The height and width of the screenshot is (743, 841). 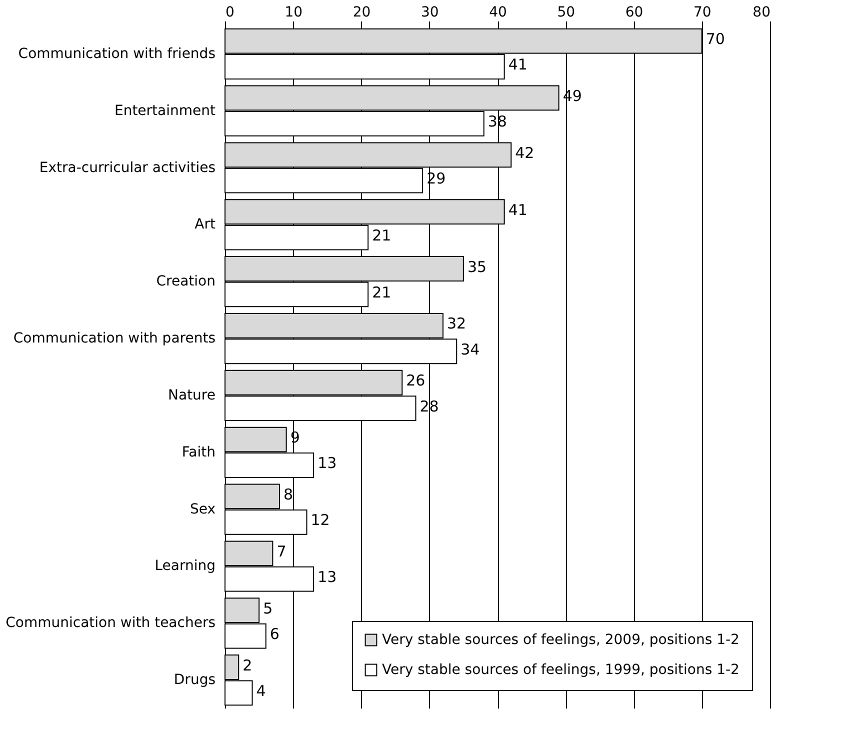 What do you see at coordinates (117, 54) in the screenshot?
I see `y-tick-label: Communication with friends` at bounding box center [117, 54].